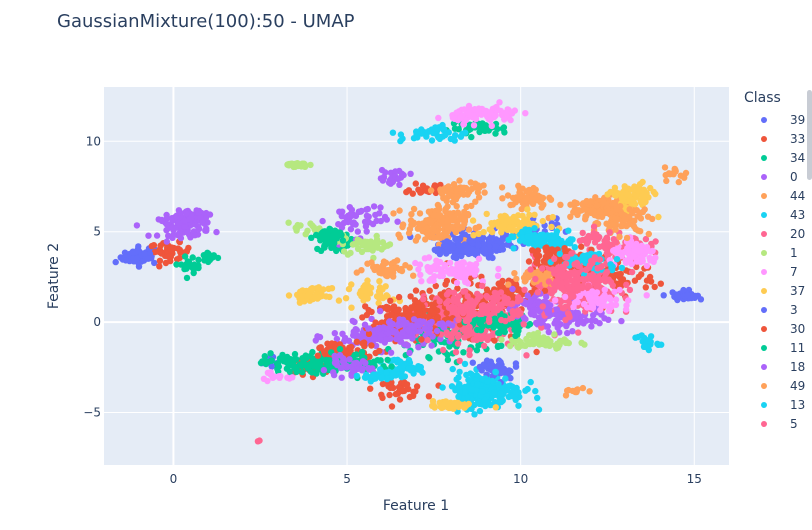 The width and height of the screenshot is (812, 530). What do you see at coordinates (416, 506) in the screenshot?
I see `x-axis-title: Feature 1` at bounding box center [416, 506].